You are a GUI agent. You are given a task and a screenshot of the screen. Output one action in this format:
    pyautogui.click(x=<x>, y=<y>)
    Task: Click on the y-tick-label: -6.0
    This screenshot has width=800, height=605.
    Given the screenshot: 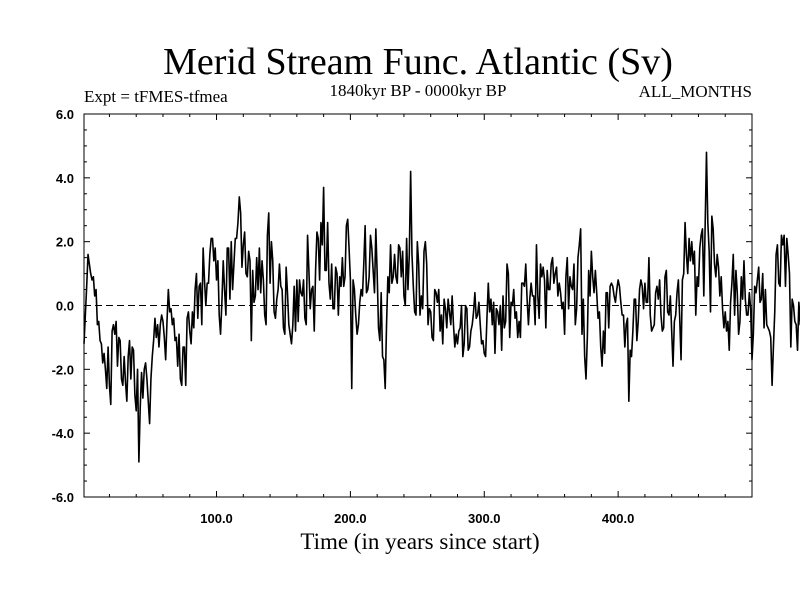 What is the action you would take?
    pyautogui.click(x=63, y=497)
    